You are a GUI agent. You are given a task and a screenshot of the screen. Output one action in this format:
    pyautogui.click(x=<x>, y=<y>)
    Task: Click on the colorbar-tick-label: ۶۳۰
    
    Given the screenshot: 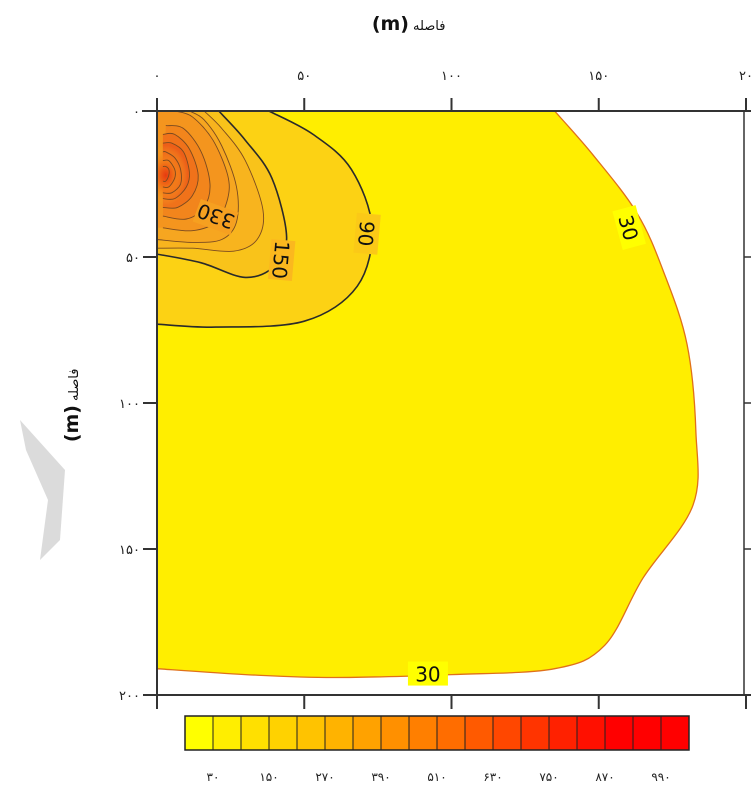 What is the action you would take?
    pyautogui.click(x=492, y=777)
    